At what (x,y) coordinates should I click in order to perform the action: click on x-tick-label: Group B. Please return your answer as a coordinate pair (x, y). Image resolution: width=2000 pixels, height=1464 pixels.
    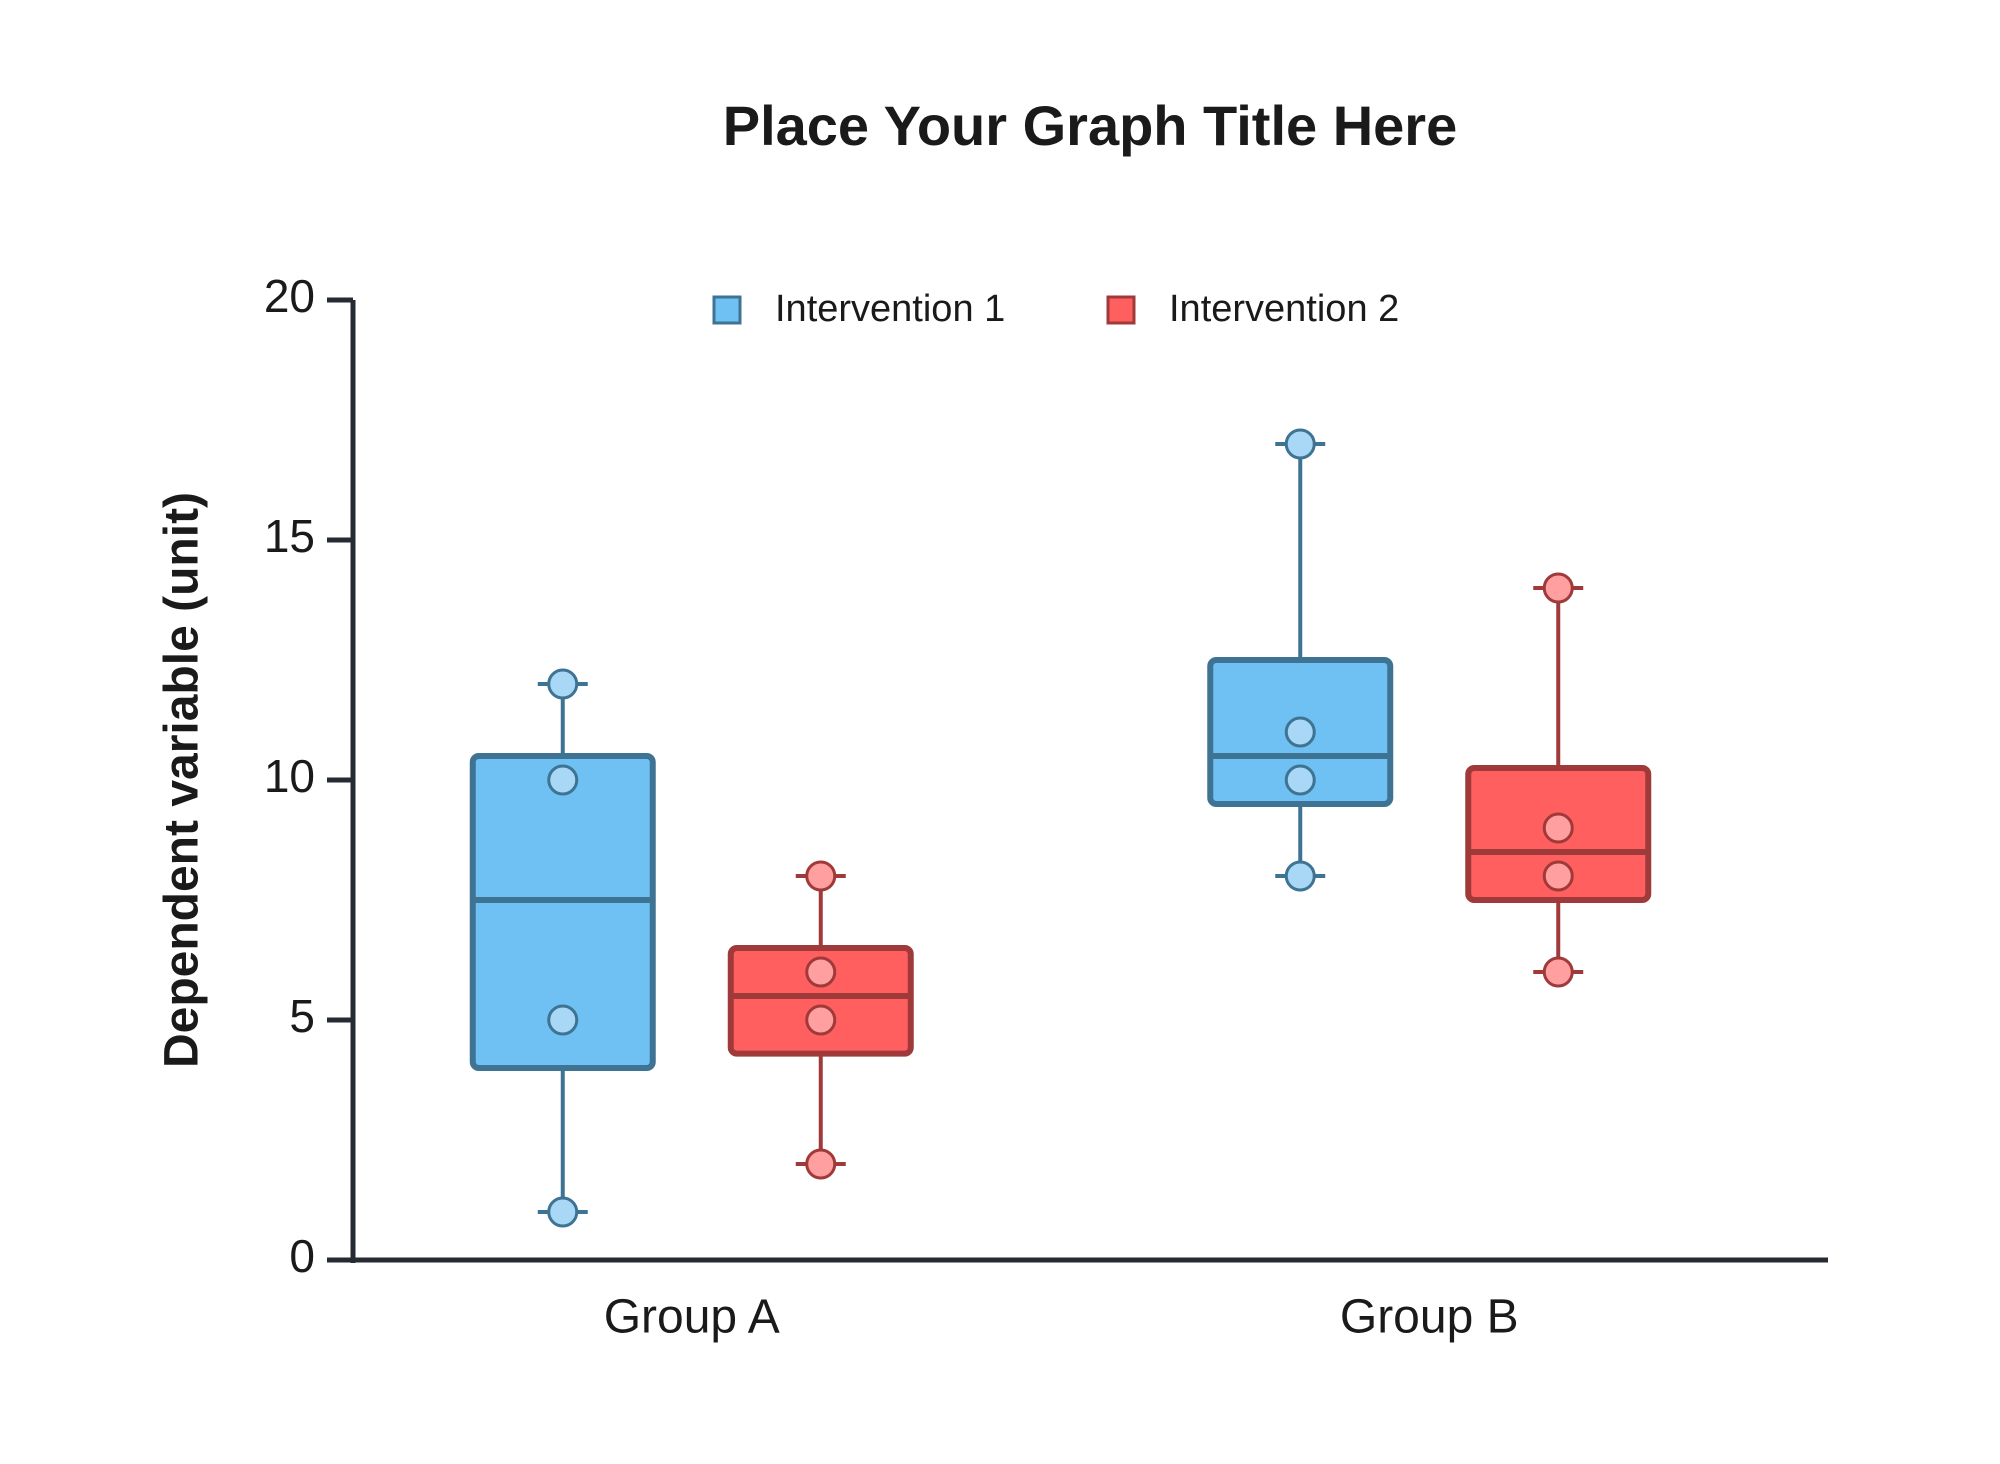
    Looking at the image, I should click on (1429, 1317).